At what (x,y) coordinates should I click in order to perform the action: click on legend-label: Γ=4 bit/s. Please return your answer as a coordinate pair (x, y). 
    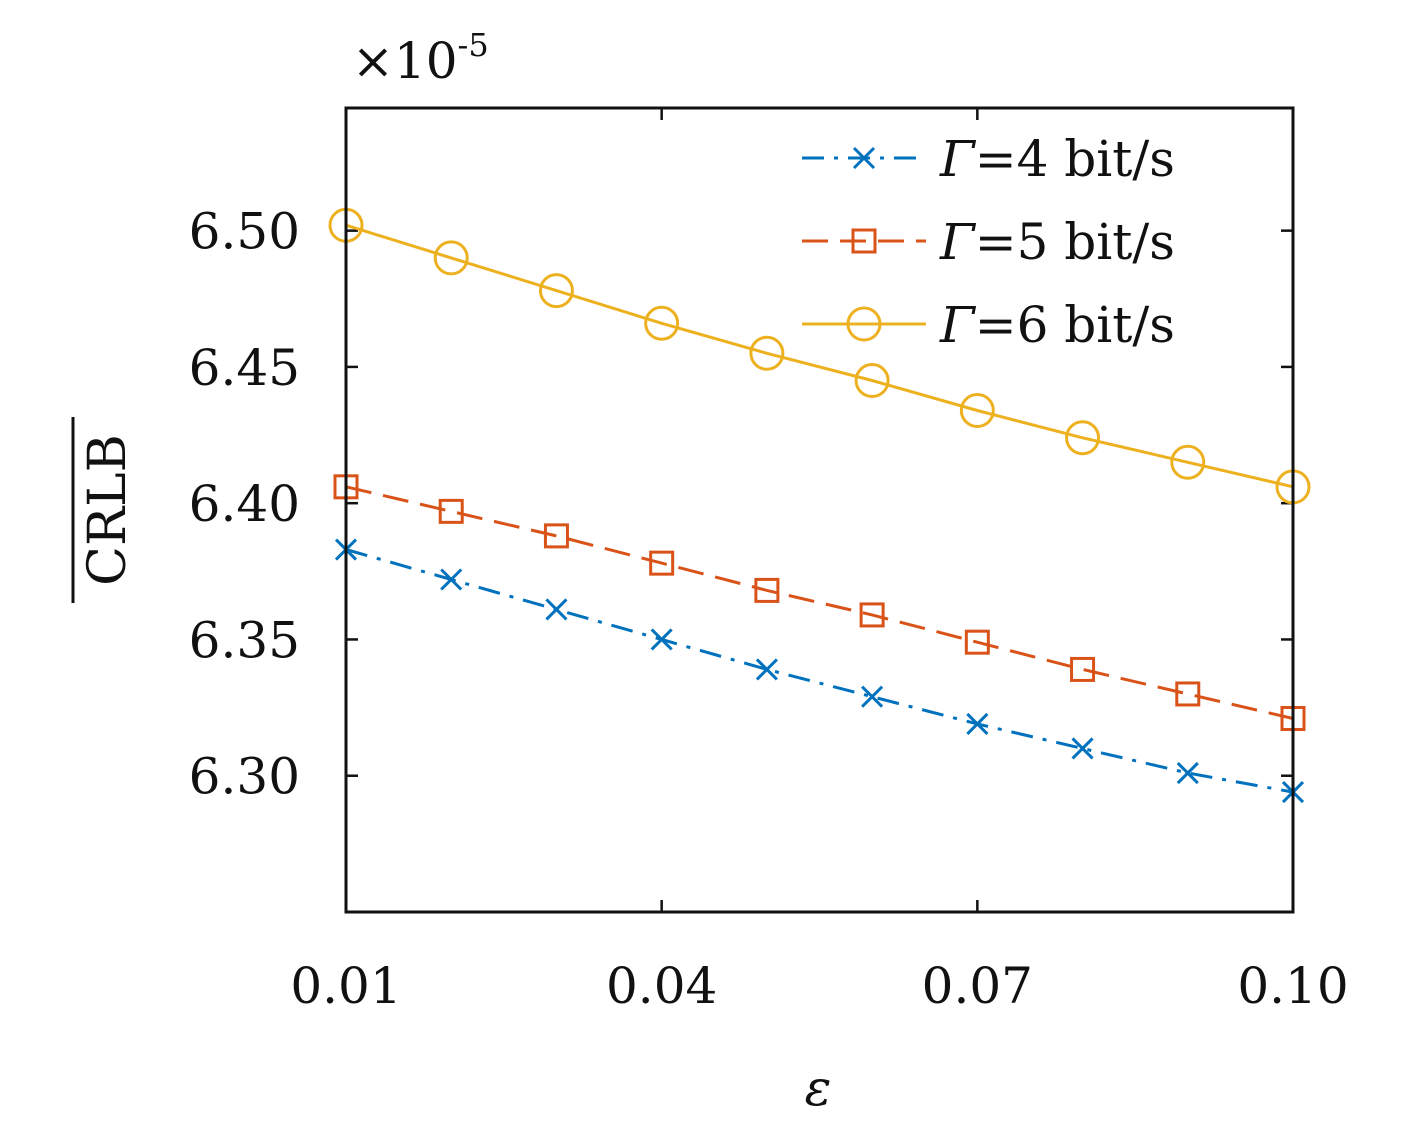
    Looking at the image, I should click on (1057, 159).